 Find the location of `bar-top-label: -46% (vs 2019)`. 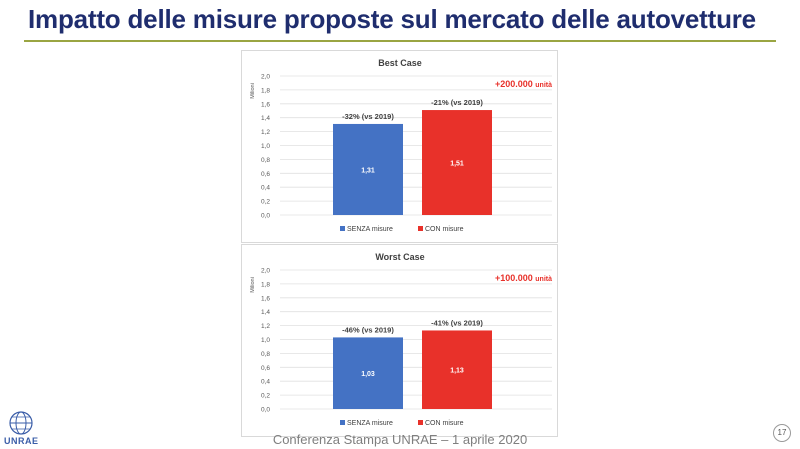

bar-top-label: -46% (vs 2019) is located at coordinates (368, 329).